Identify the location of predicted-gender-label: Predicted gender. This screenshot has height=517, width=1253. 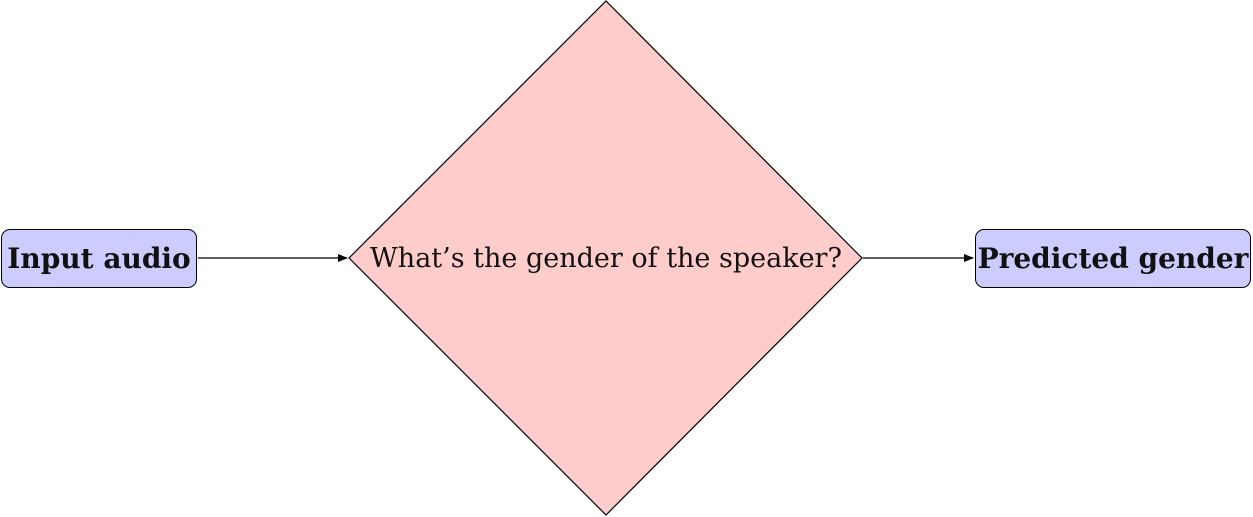
(1113, 258).